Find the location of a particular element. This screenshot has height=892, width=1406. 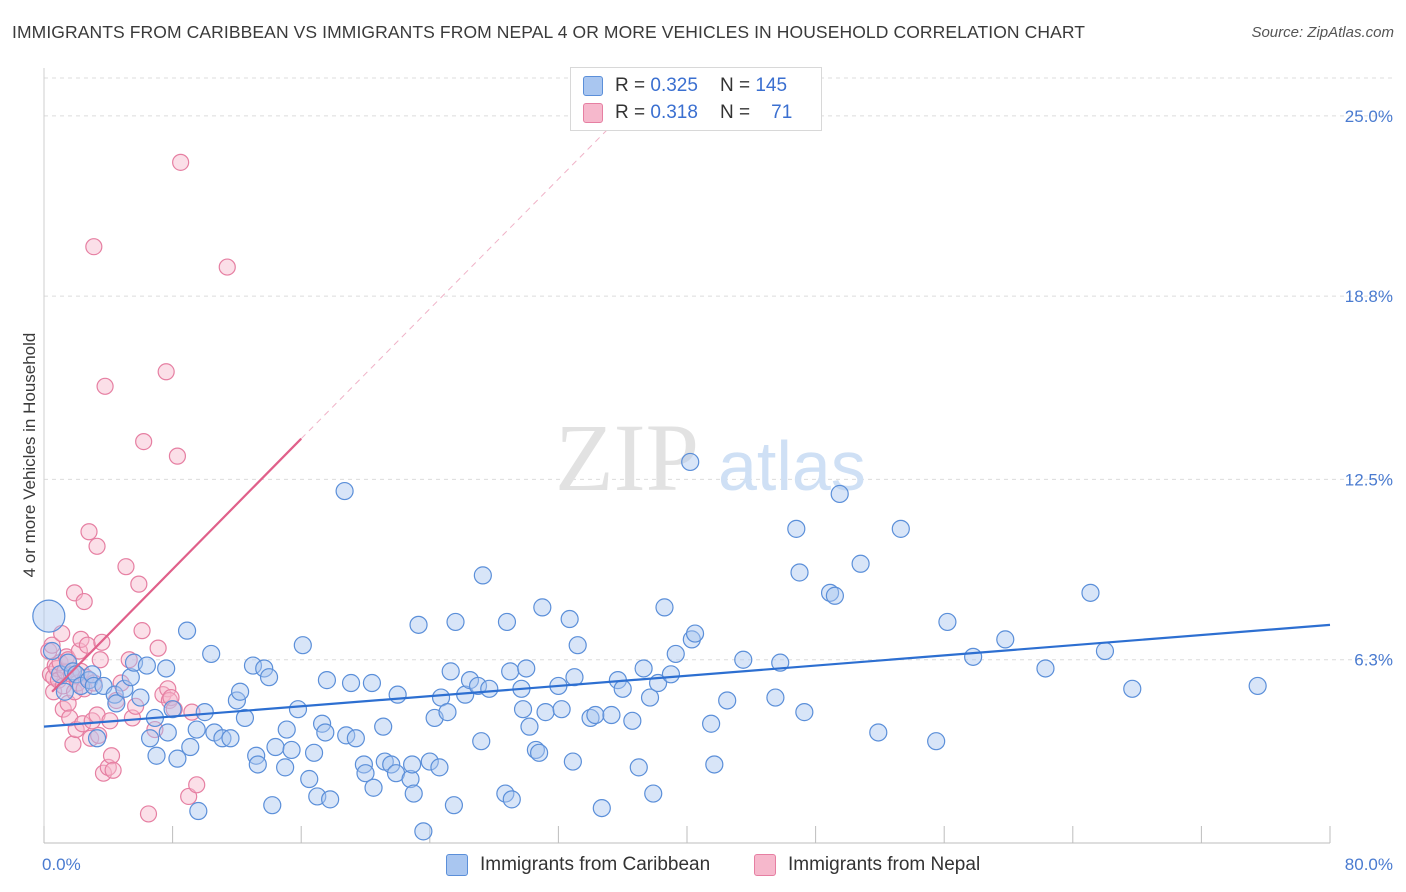

source-label: Source: ZipAtlas.com is located at coordinates (1322, 32).